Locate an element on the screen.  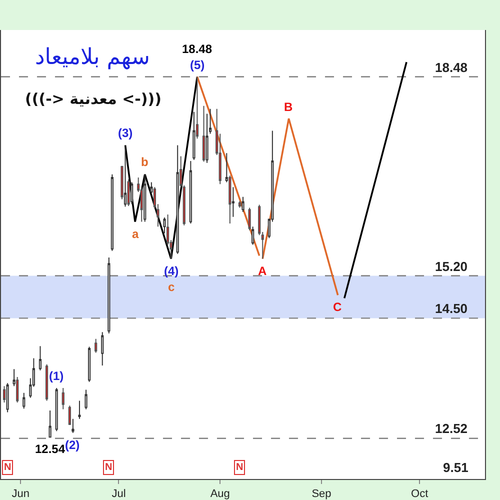
annotation: b is located at coordinates (144, 162).